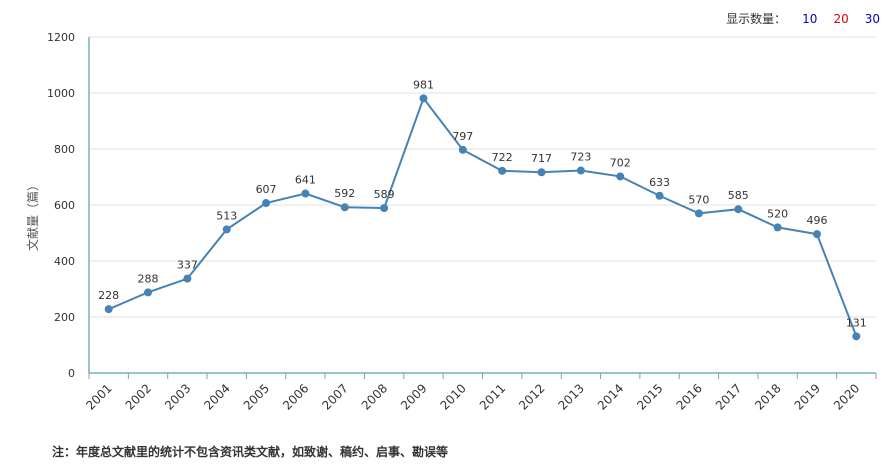 This screenshot has width=890, height=473. I want to click on data-label: 633, so click(659, 182).